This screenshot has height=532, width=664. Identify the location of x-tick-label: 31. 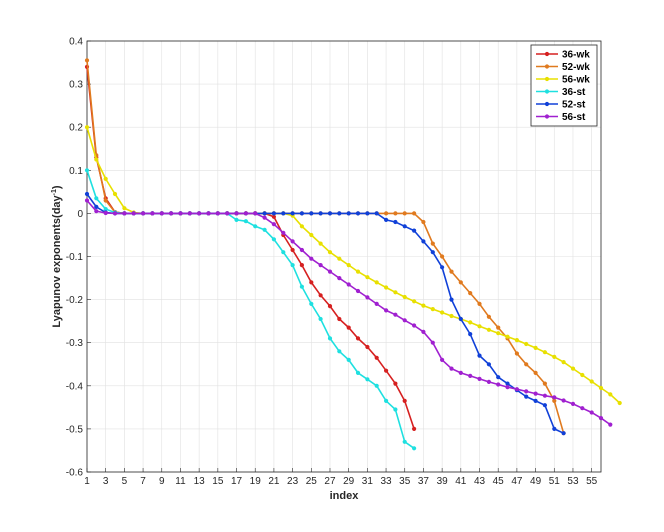
(368, 481).